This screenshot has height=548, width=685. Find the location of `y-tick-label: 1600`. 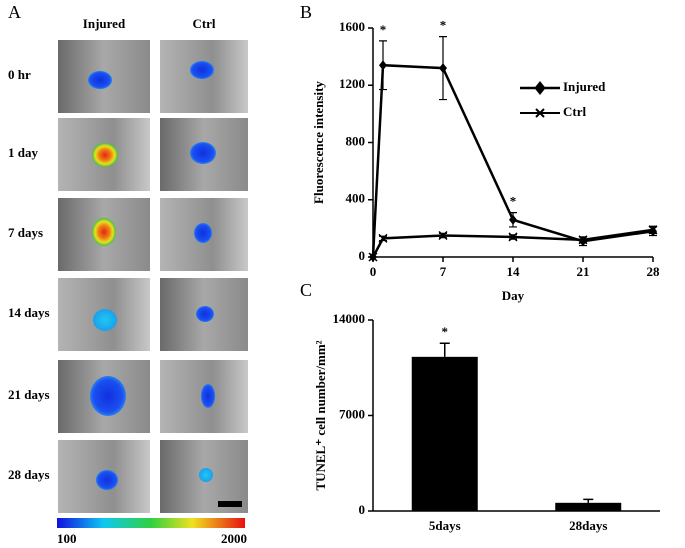

y-tick-label: 1600 is located at coordinates (352, 26).